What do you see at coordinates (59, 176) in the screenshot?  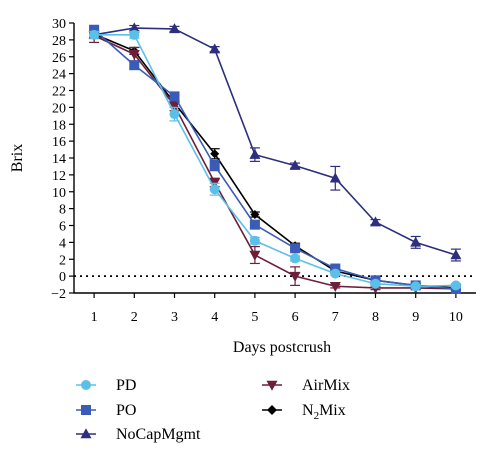 I see `y-tick-label: 12` at bounding box center [59, 176].